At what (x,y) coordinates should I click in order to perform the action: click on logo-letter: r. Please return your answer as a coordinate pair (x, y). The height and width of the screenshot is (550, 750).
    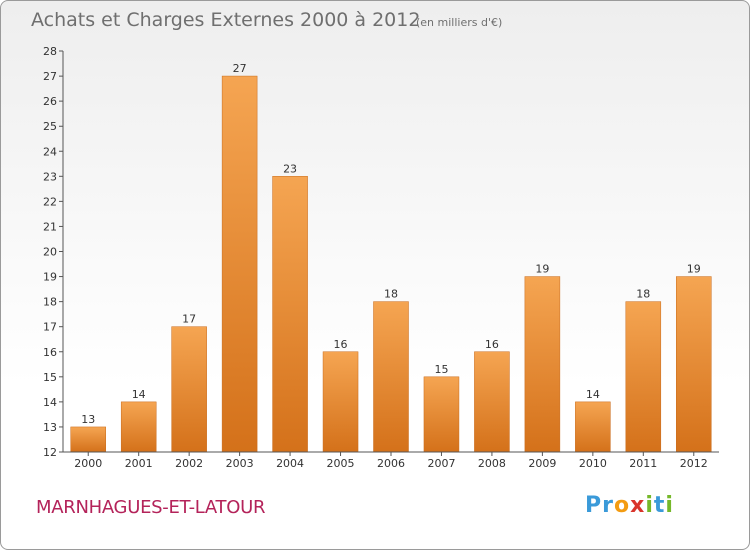
    Looking at the image, I should click on (608, 505).